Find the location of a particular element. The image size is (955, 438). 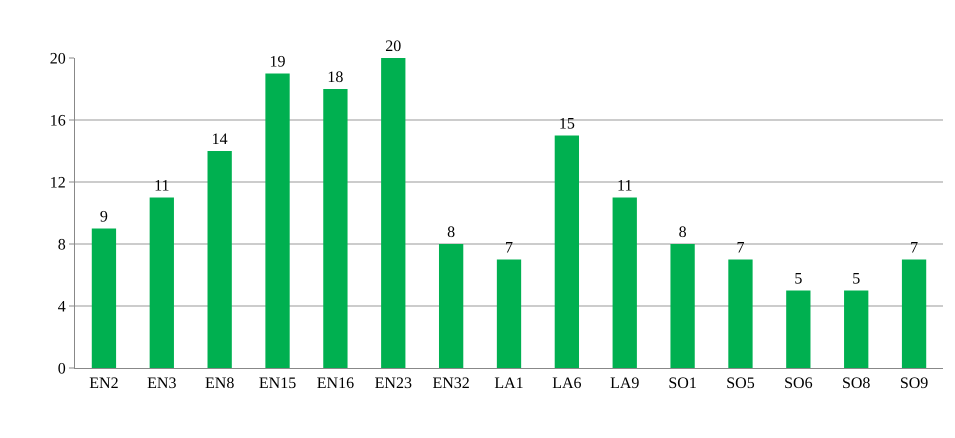

x-tick-label: EN3 is located at coordinates (161, 383).